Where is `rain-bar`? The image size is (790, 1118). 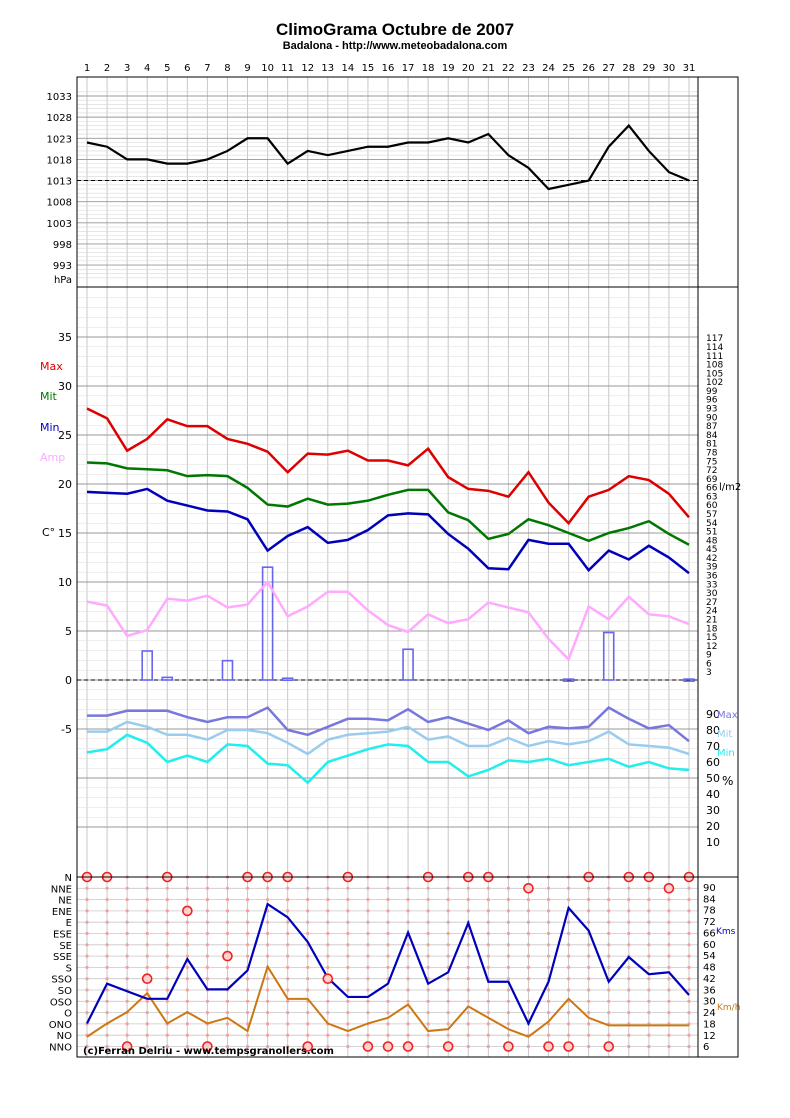 rain-bar is located at coordinates (608, 656).